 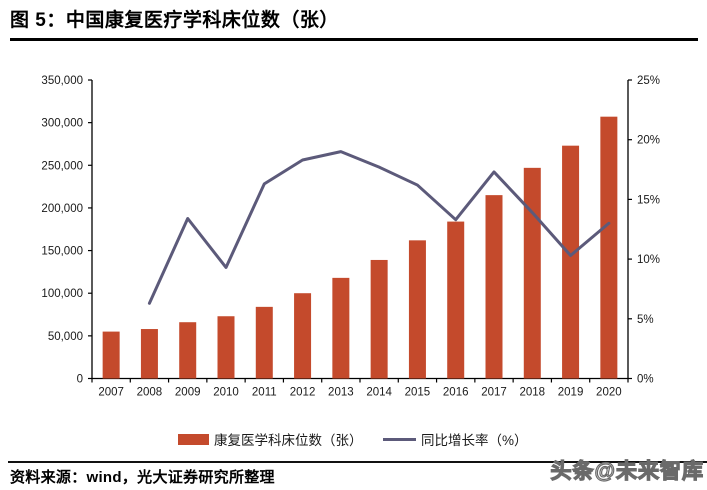 I want to click on bar-2010, so click(x=226, y=347).